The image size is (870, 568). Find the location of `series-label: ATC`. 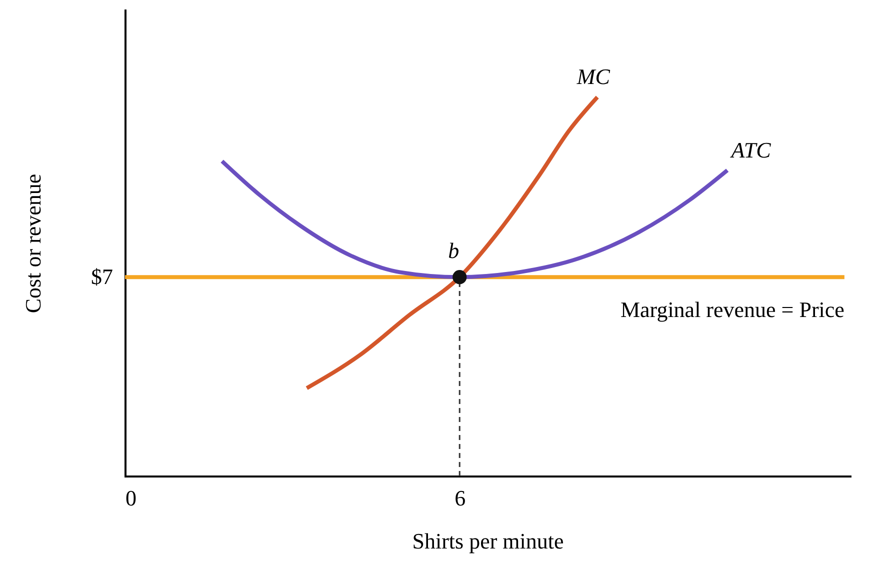

series-label: ATC is located at coordinates (750, 149).